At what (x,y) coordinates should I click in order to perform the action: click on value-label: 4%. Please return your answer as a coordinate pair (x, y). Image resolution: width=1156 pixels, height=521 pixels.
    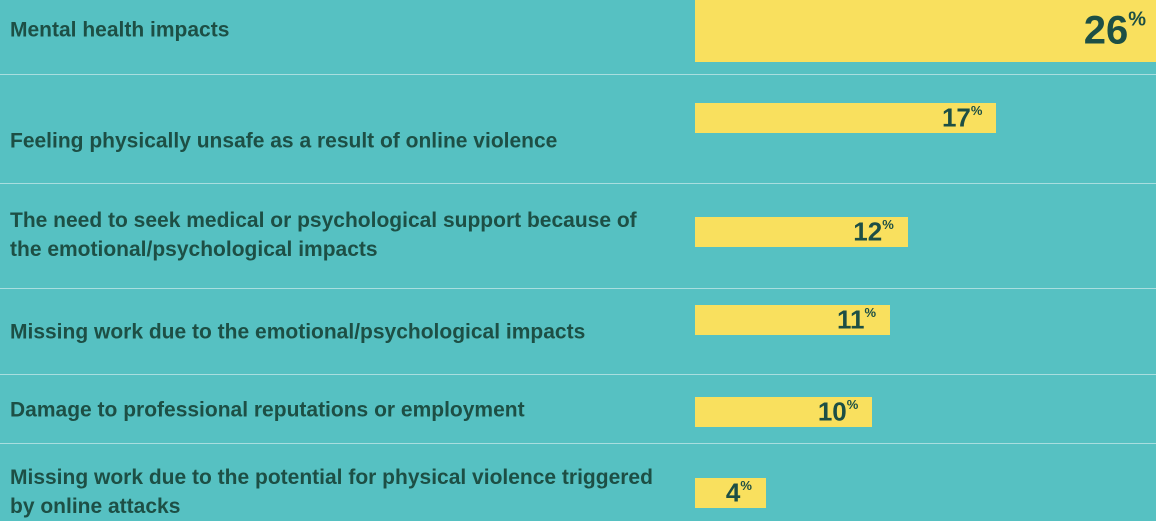
    Looking at the image, I should click on (738, 492).